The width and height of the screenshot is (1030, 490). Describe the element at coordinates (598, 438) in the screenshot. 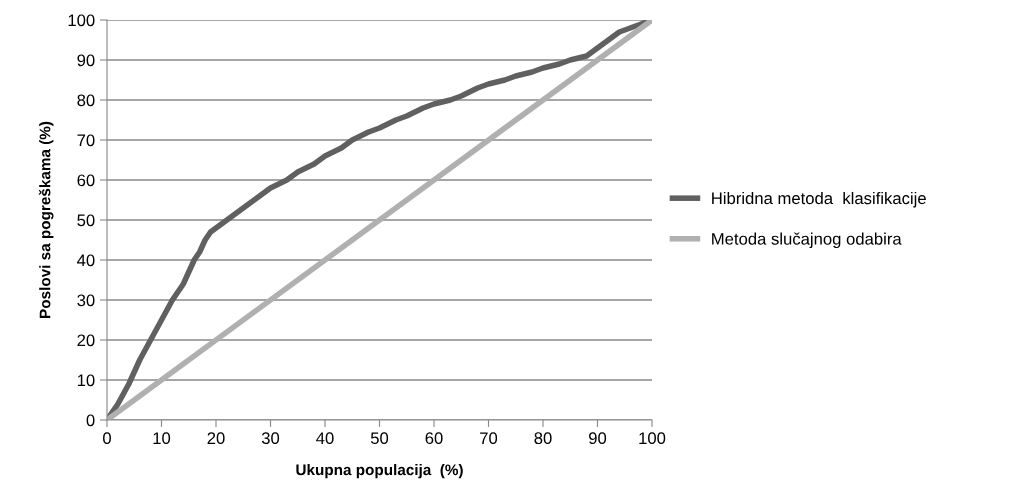

I see `x-tick-label: 90` at that location.